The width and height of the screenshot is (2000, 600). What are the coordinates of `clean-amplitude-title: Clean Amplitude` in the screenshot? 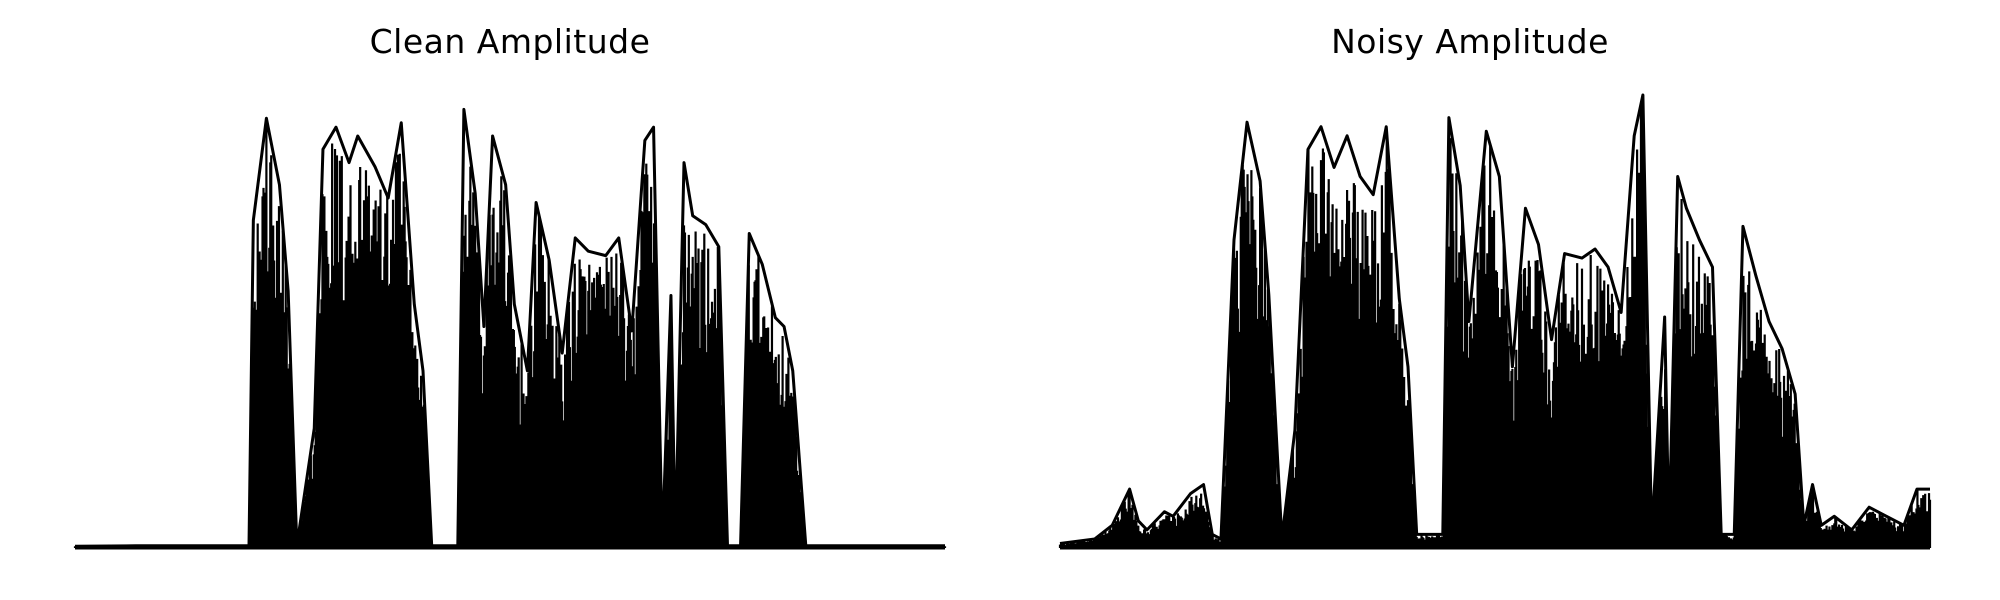 It's located at (510, 41).